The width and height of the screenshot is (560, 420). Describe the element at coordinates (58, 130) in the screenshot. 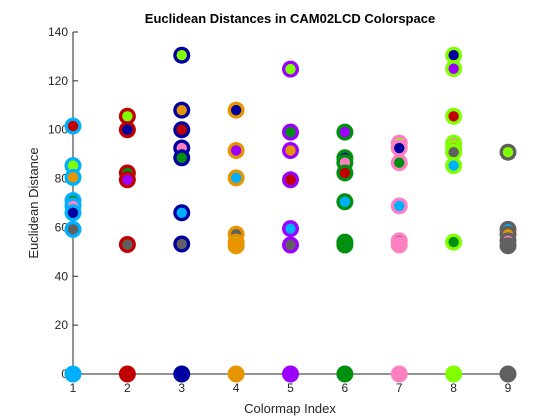

I see `y-tick-label: 100` at that location.